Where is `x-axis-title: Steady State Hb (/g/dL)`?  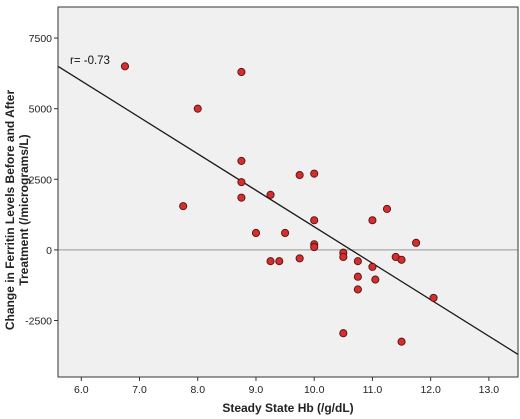 x-axis-title: Steady State Hb (/g/dL) is located at coordinates (287, 408).